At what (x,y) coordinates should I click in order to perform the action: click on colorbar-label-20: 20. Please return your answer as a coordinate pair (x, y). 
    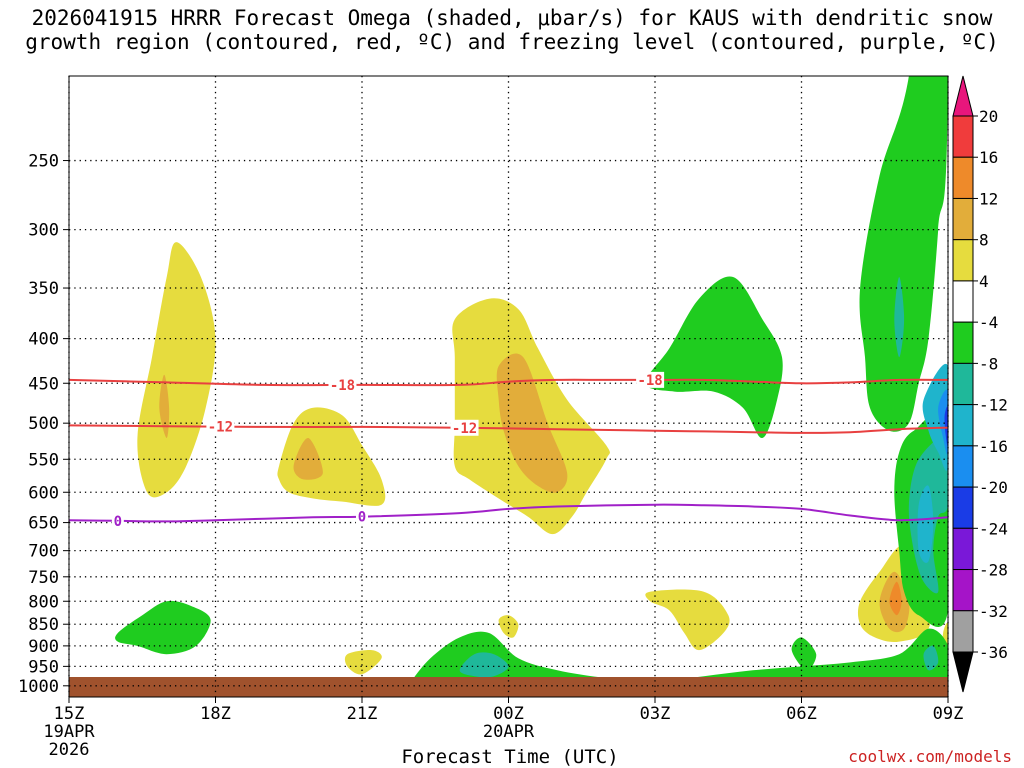
    Looking at the image, I should click on (988, 116).